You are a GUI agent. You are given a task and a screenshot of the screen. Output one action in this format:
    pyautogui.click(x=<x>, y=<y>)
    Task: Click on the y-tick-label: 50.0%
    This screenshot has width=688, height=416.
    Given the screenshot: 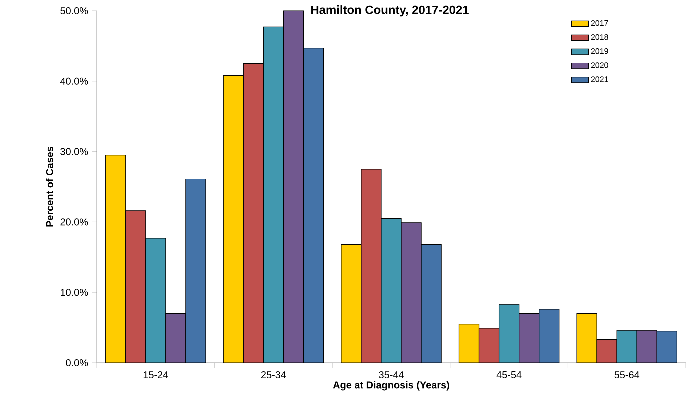 What is the action you would take?
    pyautogui.click(x=74, y=11)
    